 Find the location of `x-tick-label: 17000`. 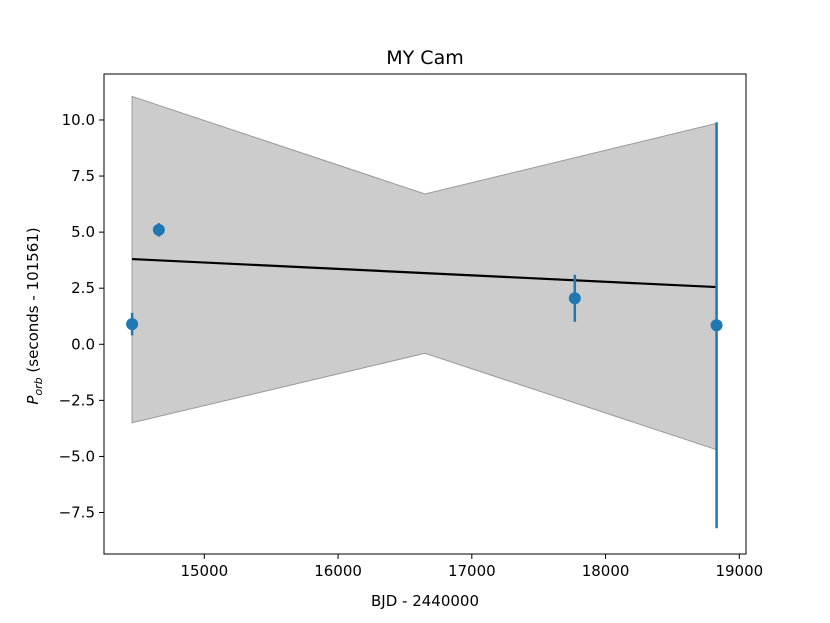

x-tick-label: 17000 is located at coordinates (472, 571).